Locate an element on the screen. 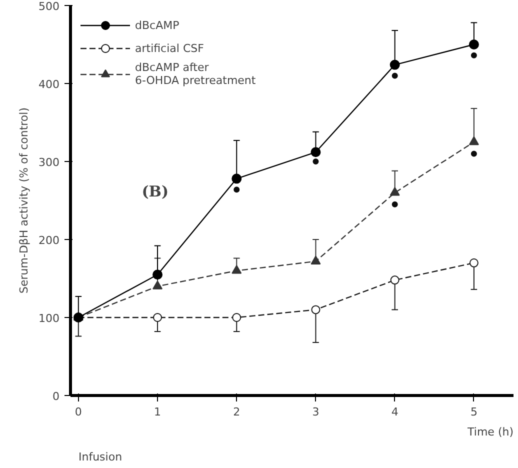 The width and height of the screenshot is (518, 468). text: Infusion is located at coordinates (100, 457).